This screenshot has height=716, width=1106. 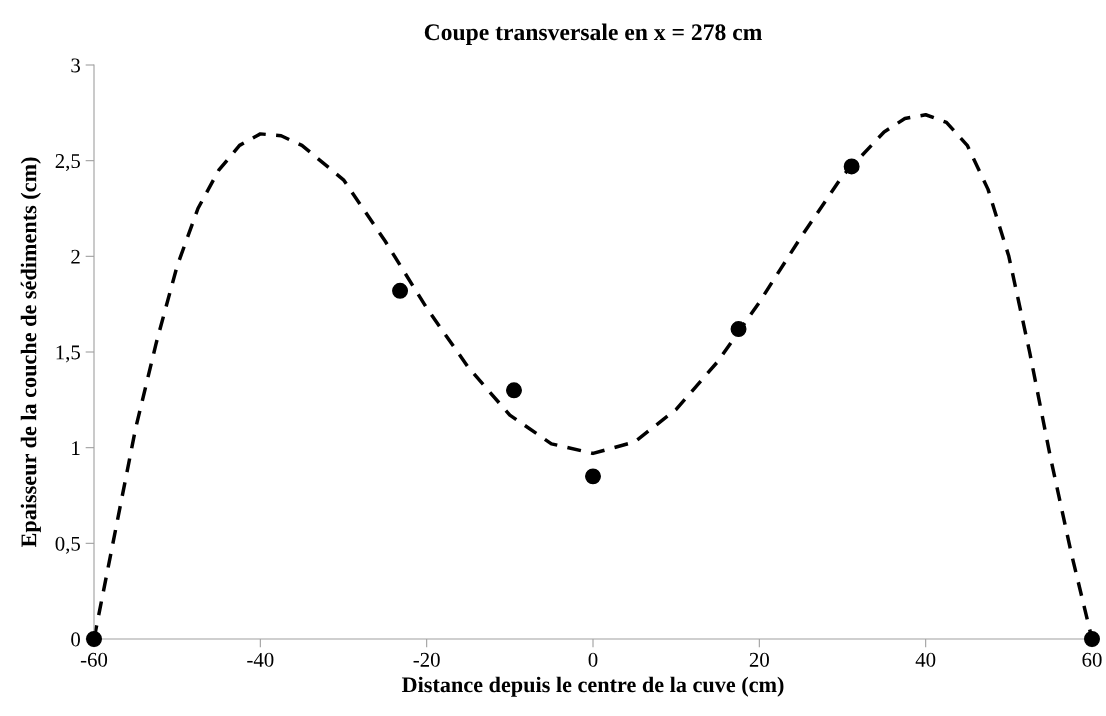 I want to click on y-tick-label: 0,5, so click(x=67, y=545).